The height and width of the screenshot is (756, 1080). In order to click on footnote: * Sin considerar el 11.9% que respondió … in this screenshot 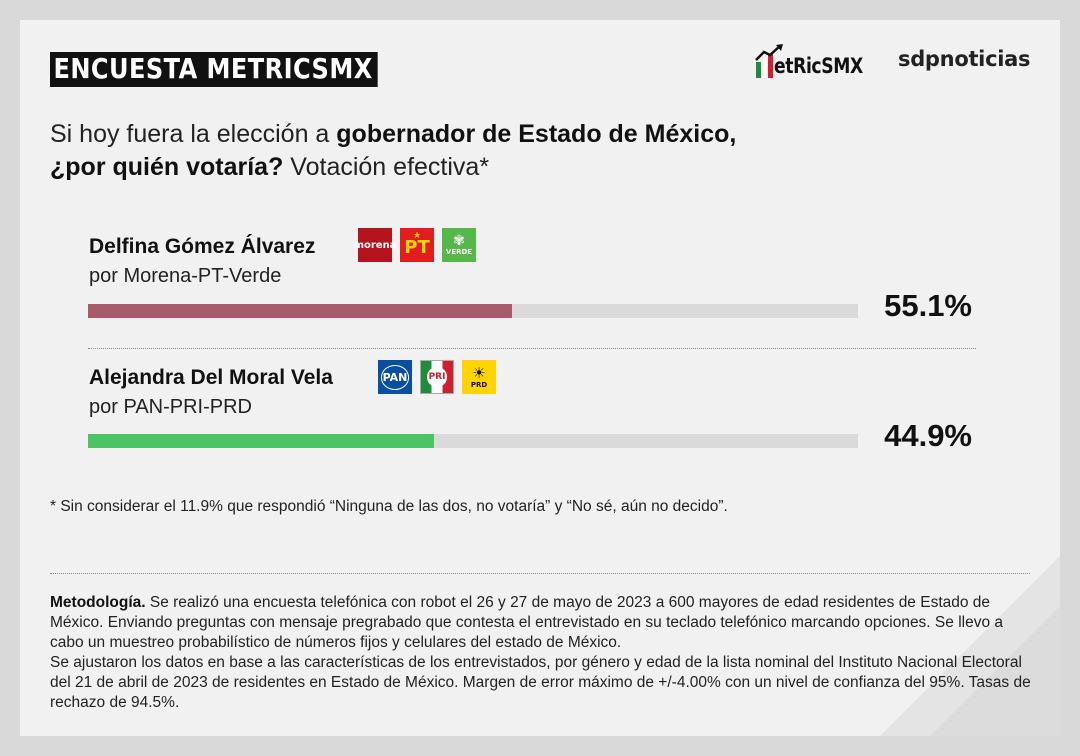, I will do `click(389, 506)`.